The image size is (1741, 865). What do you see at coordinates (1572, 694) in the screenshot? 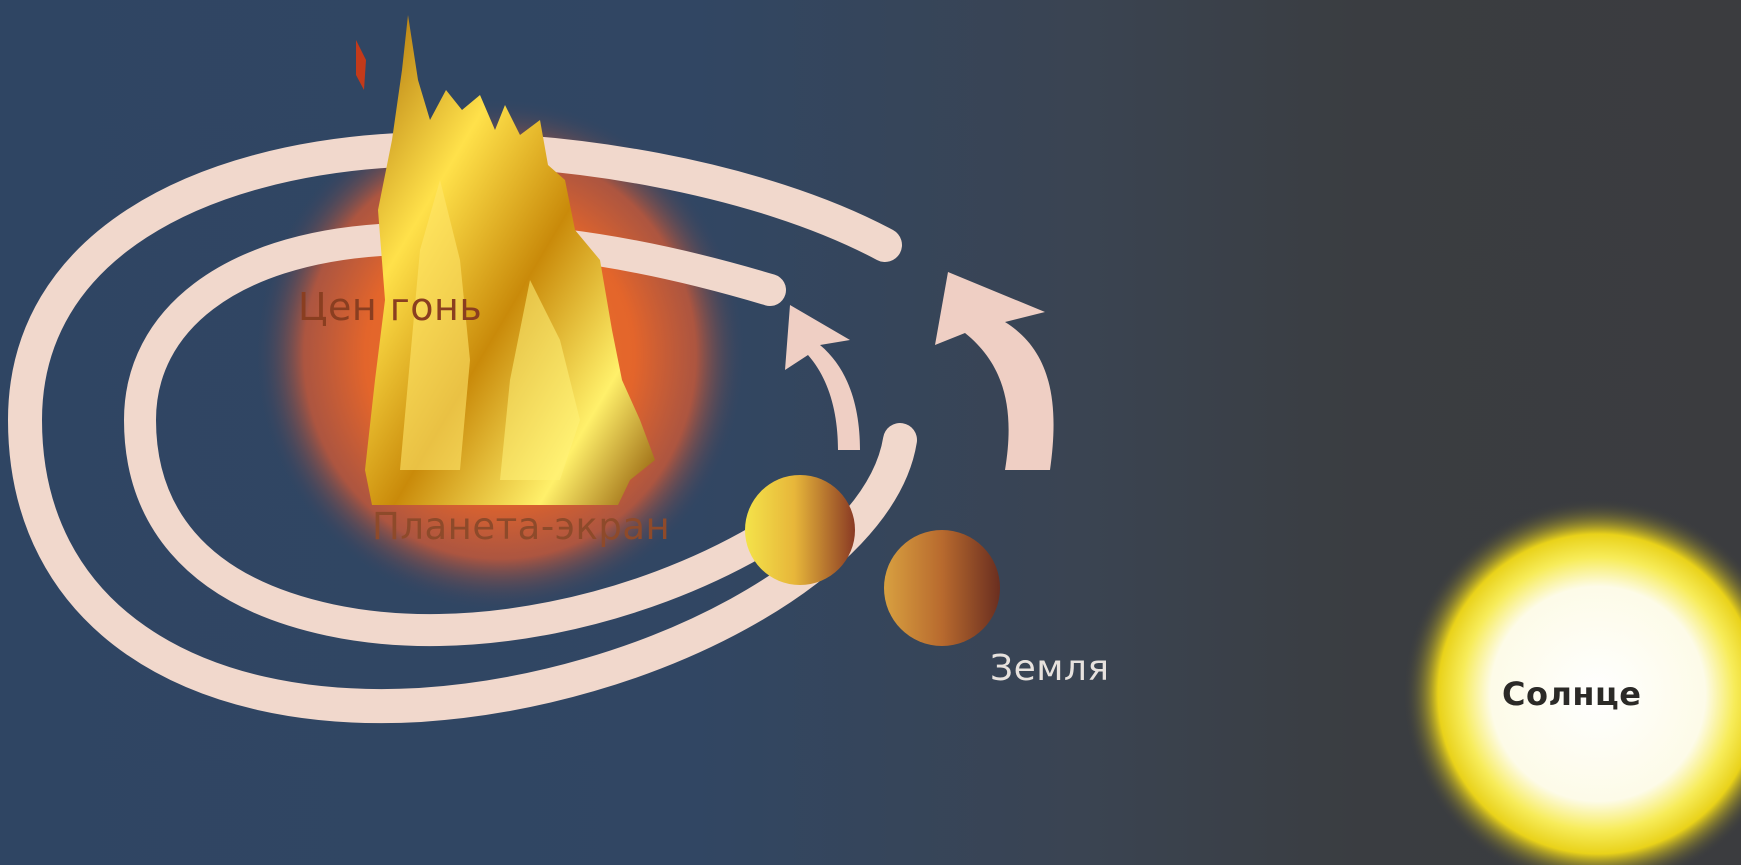
I see `sun-label: Солнце` at bounding box center [1572, 694].